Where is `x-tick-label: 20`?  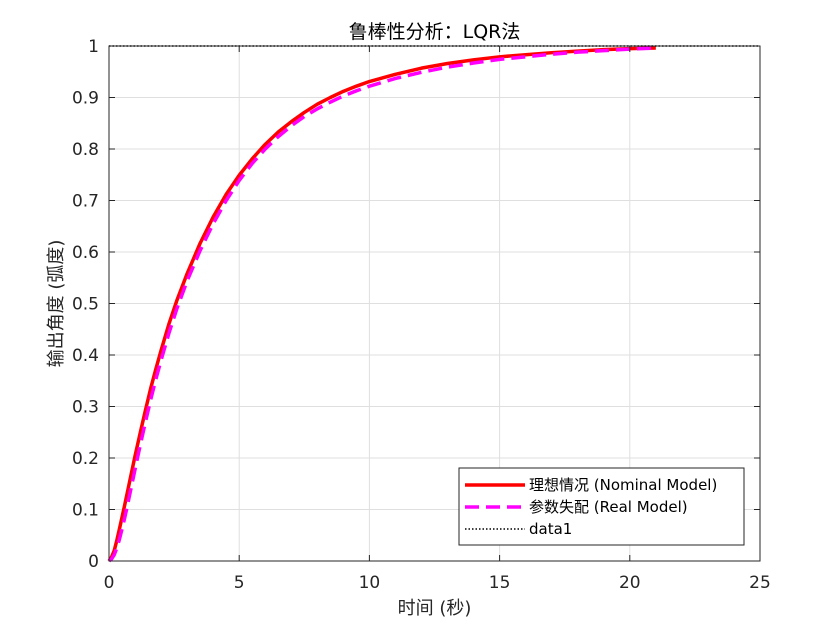
x-tick-label: 20 is located at coordinates (630, 583).